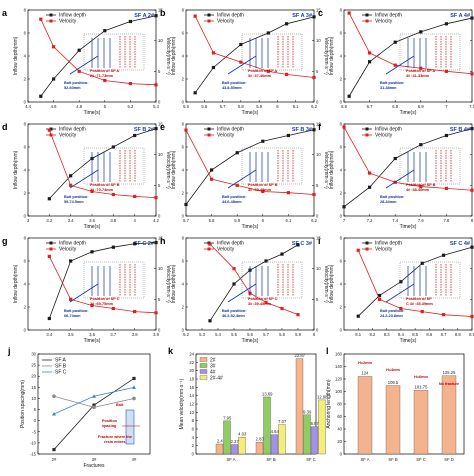 This screenshot has width=474, height=476. I want to click on panel-title: SF C 3#, so click(302, 244).